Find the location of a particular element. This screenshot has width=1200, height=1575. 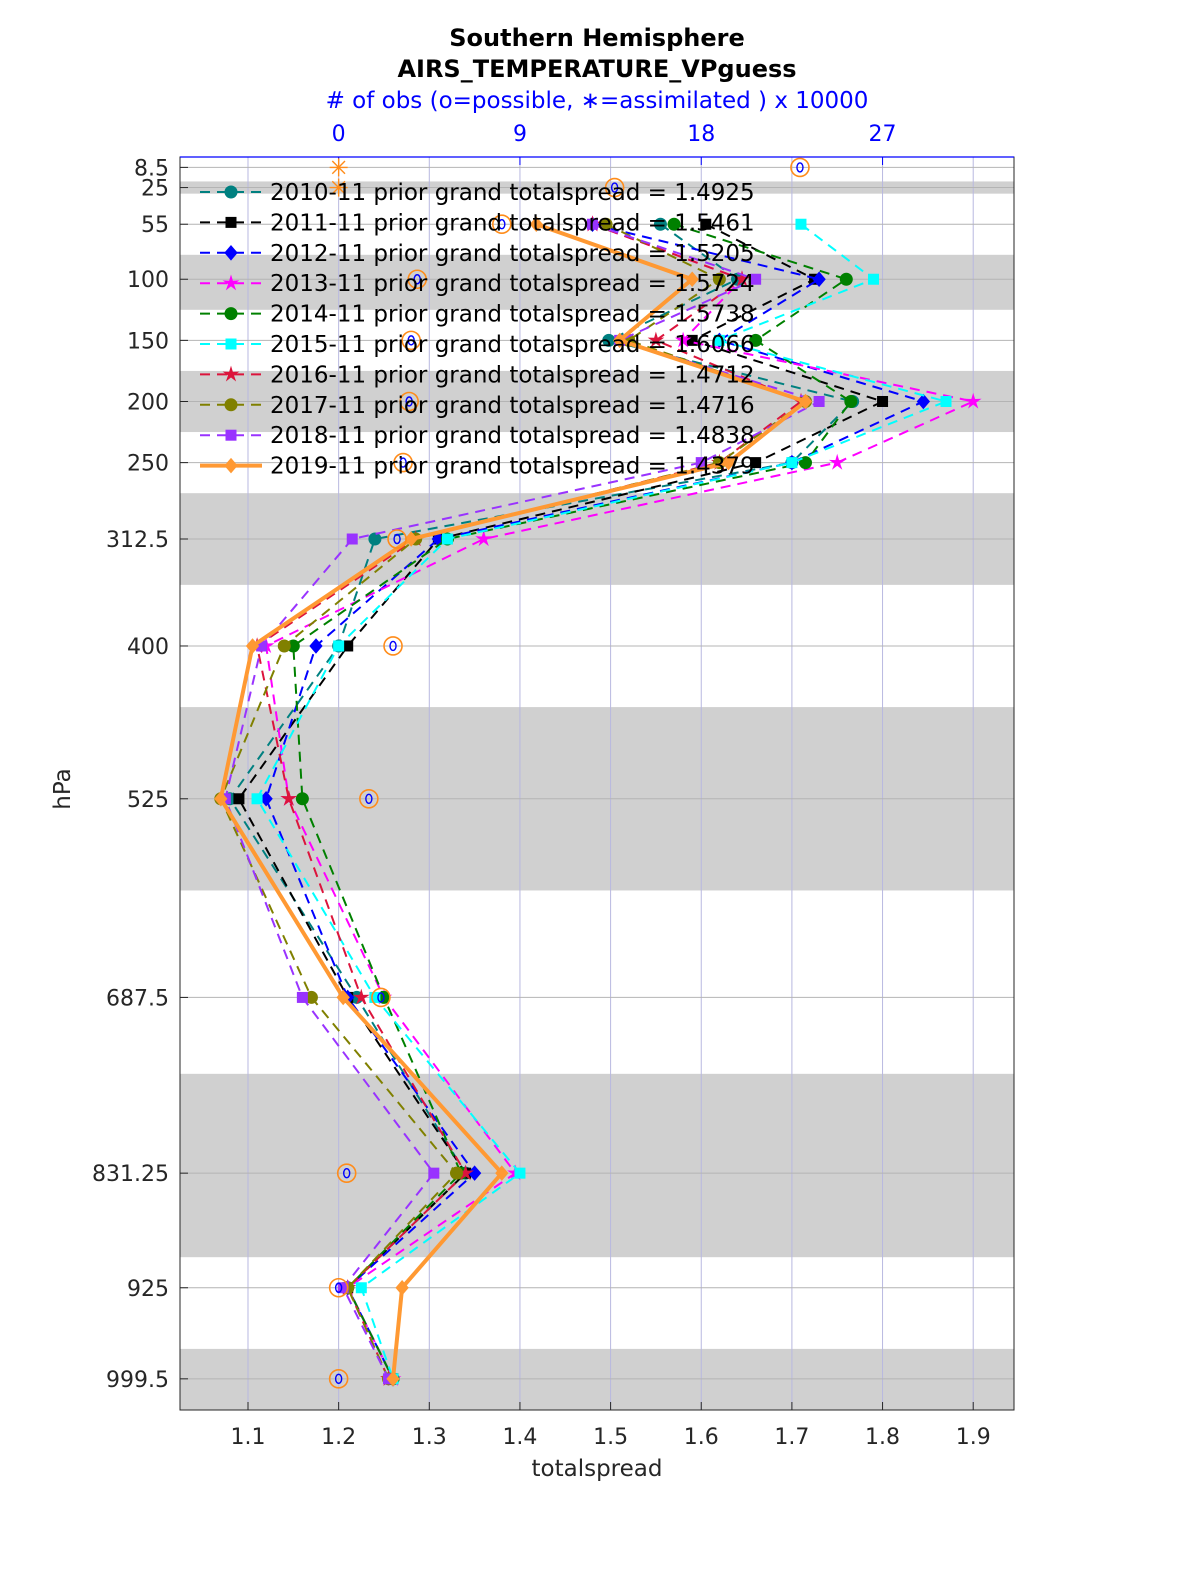

x-tick-label: 1.3 is located at coordinates (429, 1437).